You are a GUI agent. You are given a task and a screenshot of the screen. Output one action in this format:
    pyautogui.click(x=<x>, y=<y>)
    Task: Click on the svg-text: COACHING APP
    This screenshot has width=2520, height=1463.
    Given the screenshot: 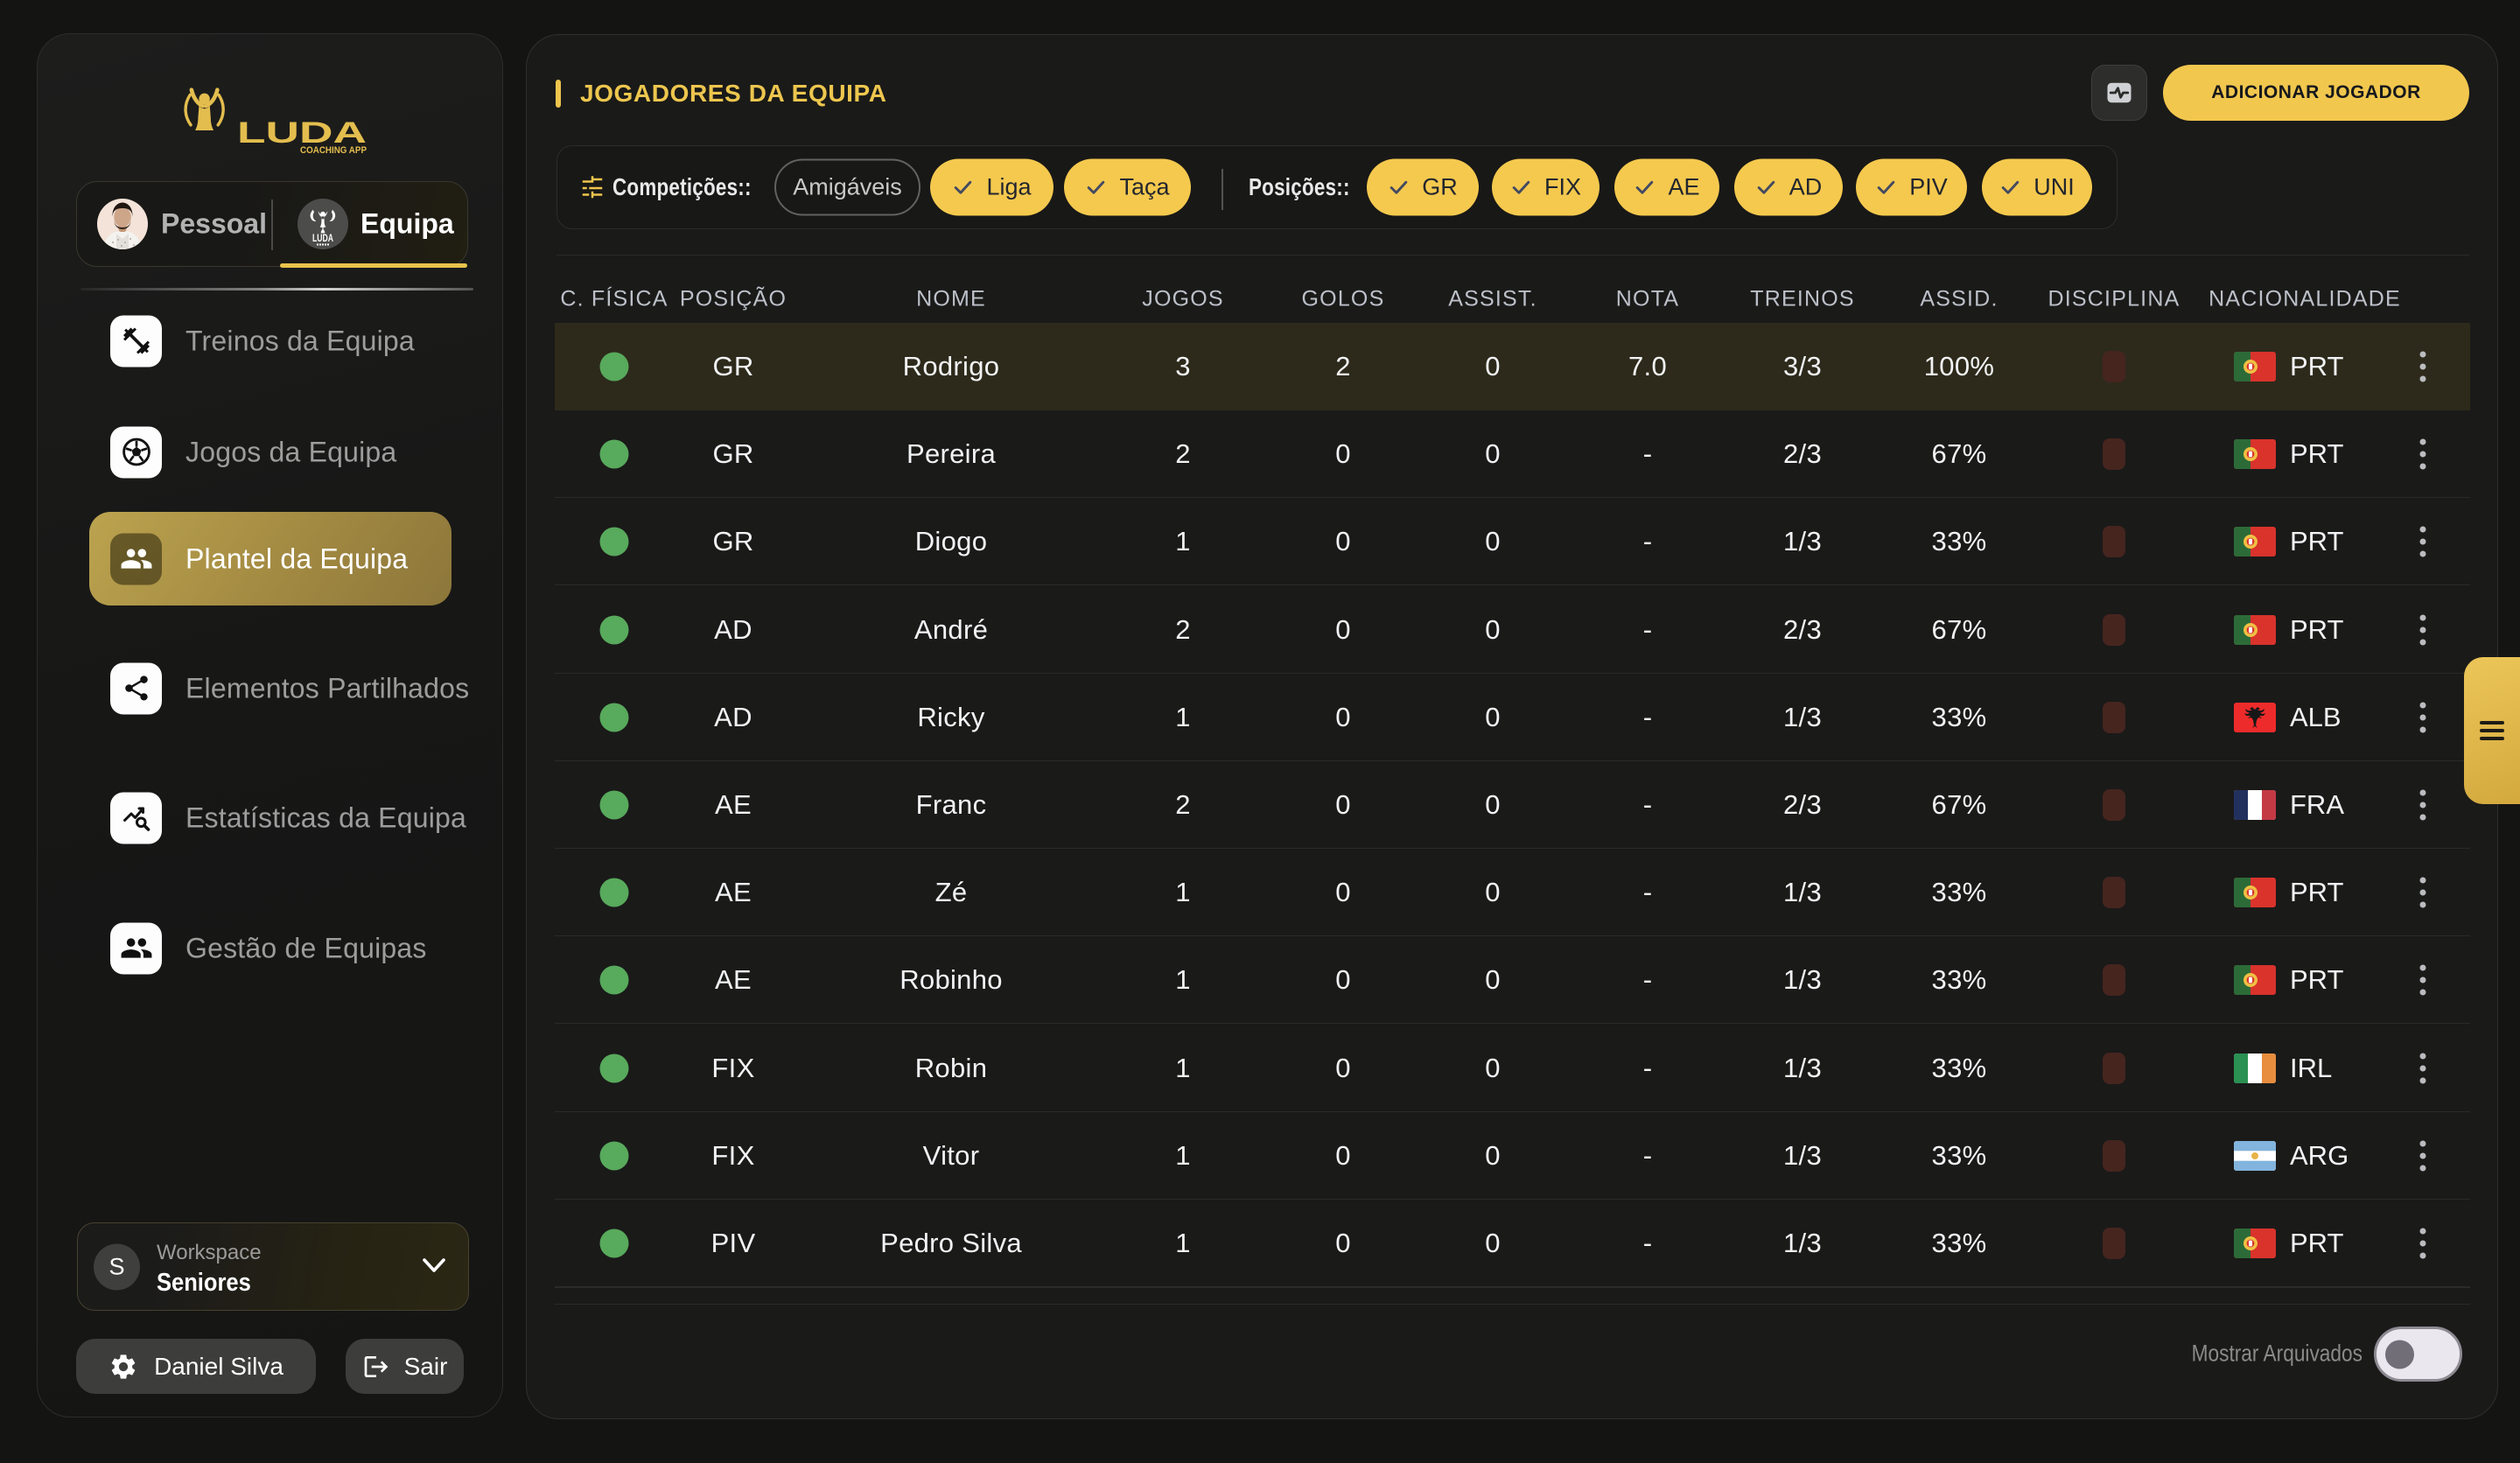 What is the action you would take?
    pyautogui.click(x=333, y=150)
    